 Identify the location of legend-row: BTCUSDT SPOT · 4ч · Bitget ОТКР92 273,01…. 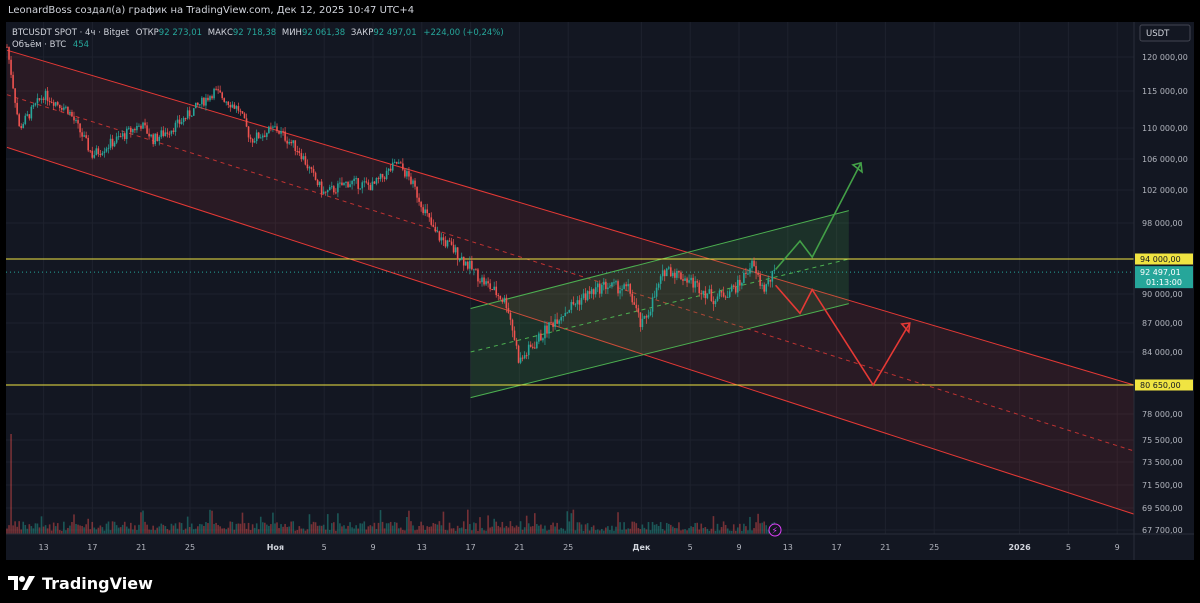
(258, 33).